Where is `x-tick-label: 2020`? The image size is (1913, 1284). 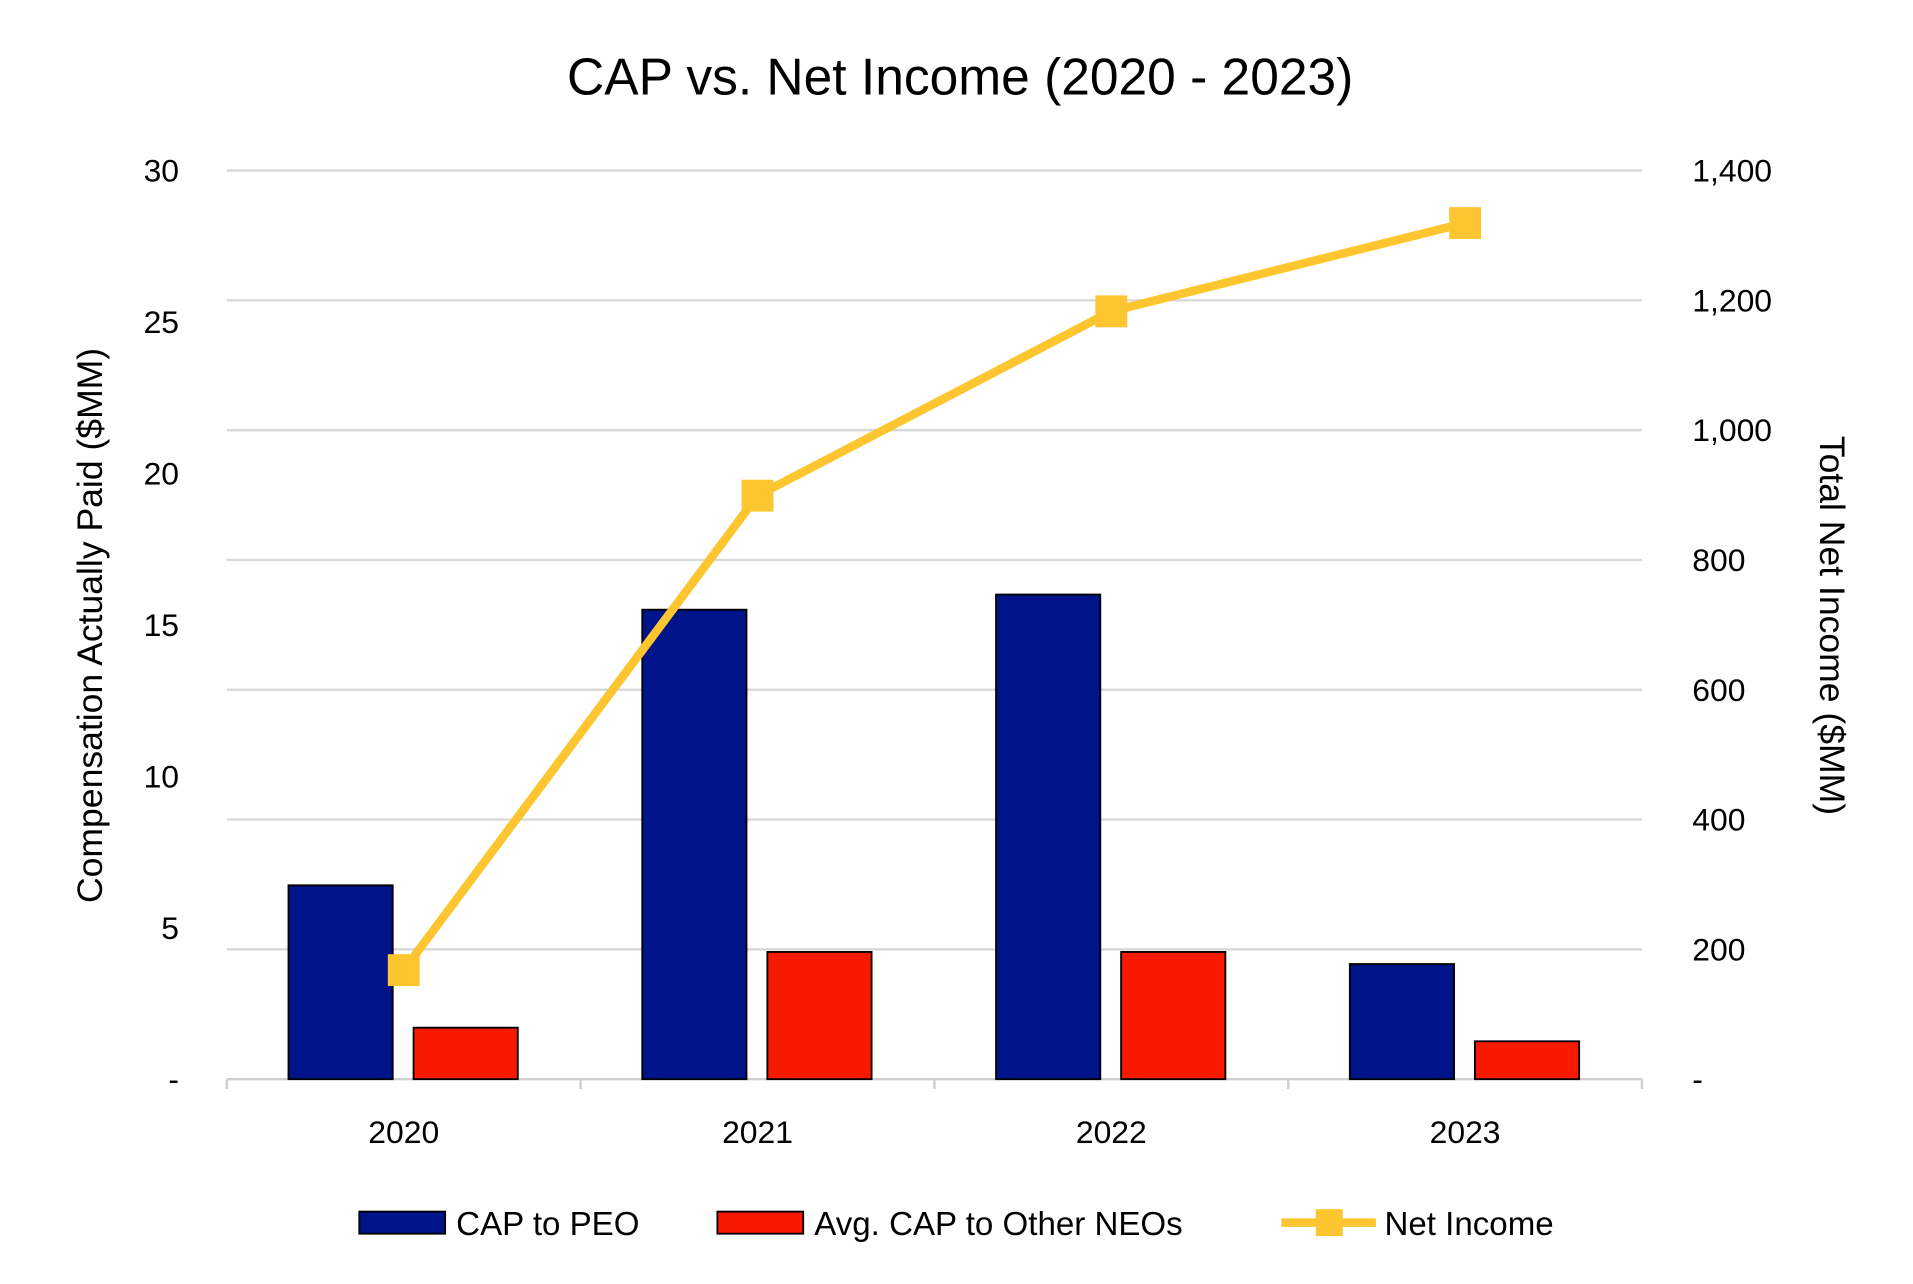
x-tick-label: 2020 is located at coordinates (403, 1132).